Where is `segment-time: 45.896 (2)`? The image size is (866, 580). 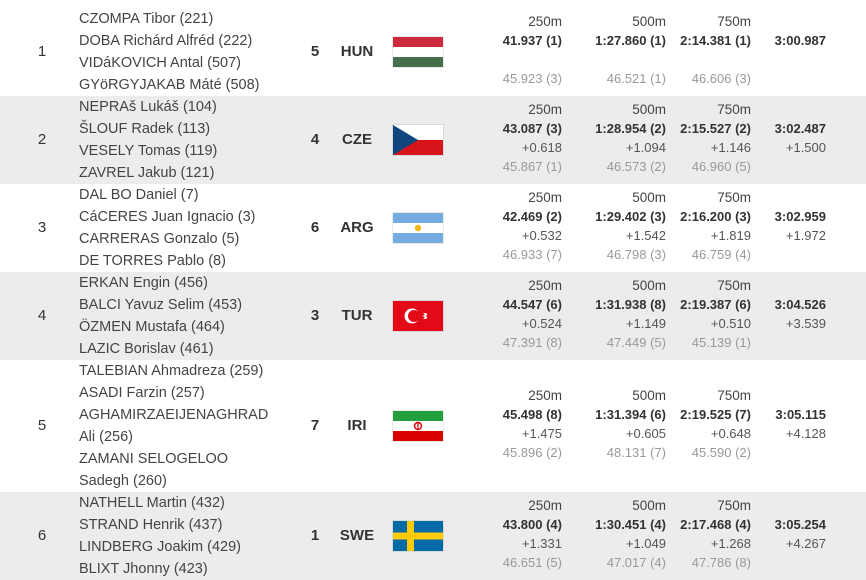
segment-time: 45.896 (2) is located at coordinates (532, 452).